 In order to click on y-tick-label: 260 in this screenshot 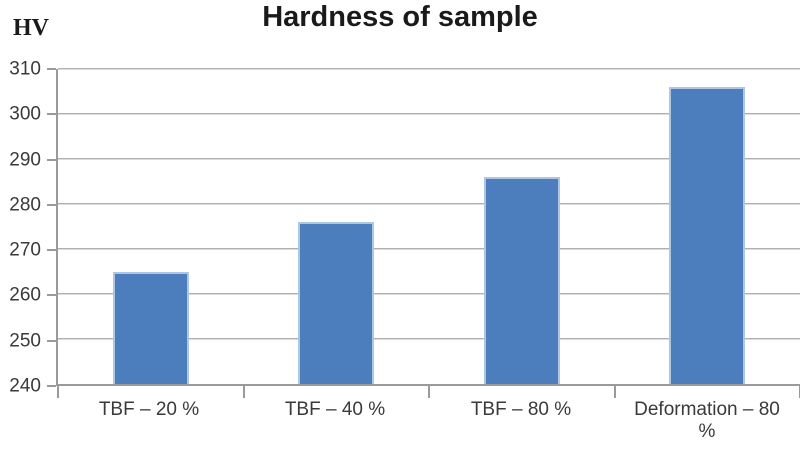, I will do `click(25, 295)`.